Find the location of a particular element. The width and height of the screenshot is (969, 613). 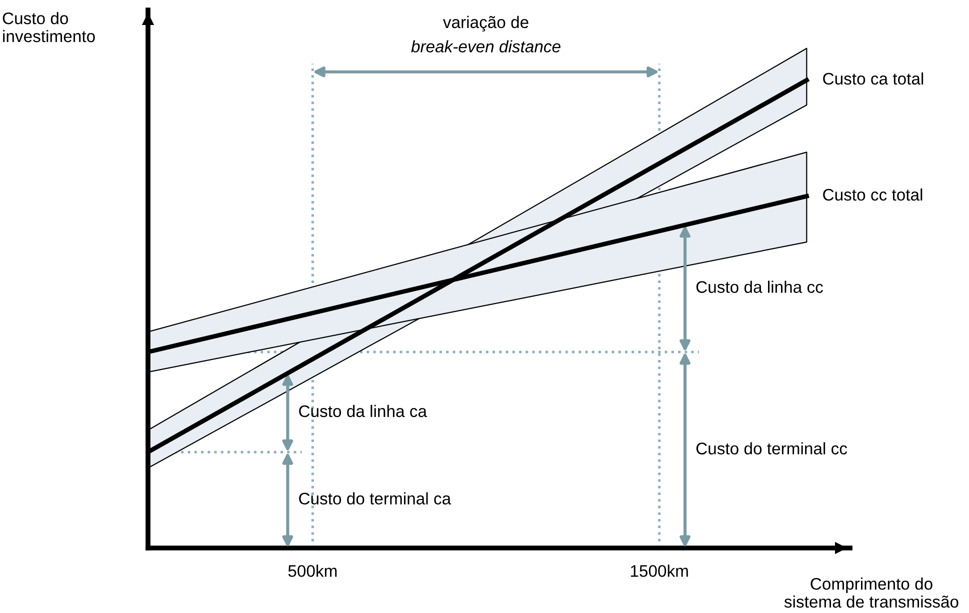

series-label: Custo cc total is located at coordinates (872, 194).